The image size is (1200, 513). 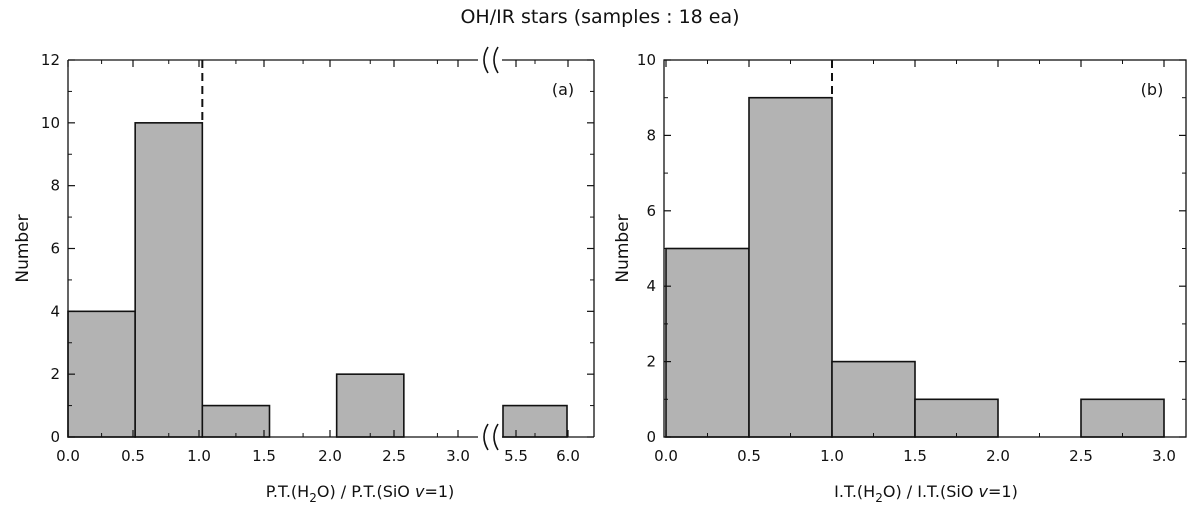 What do you see at coordinates (1152, 89) in the screenshot?
I see `panel-label: (b)` at bounding box center [1152, 89].